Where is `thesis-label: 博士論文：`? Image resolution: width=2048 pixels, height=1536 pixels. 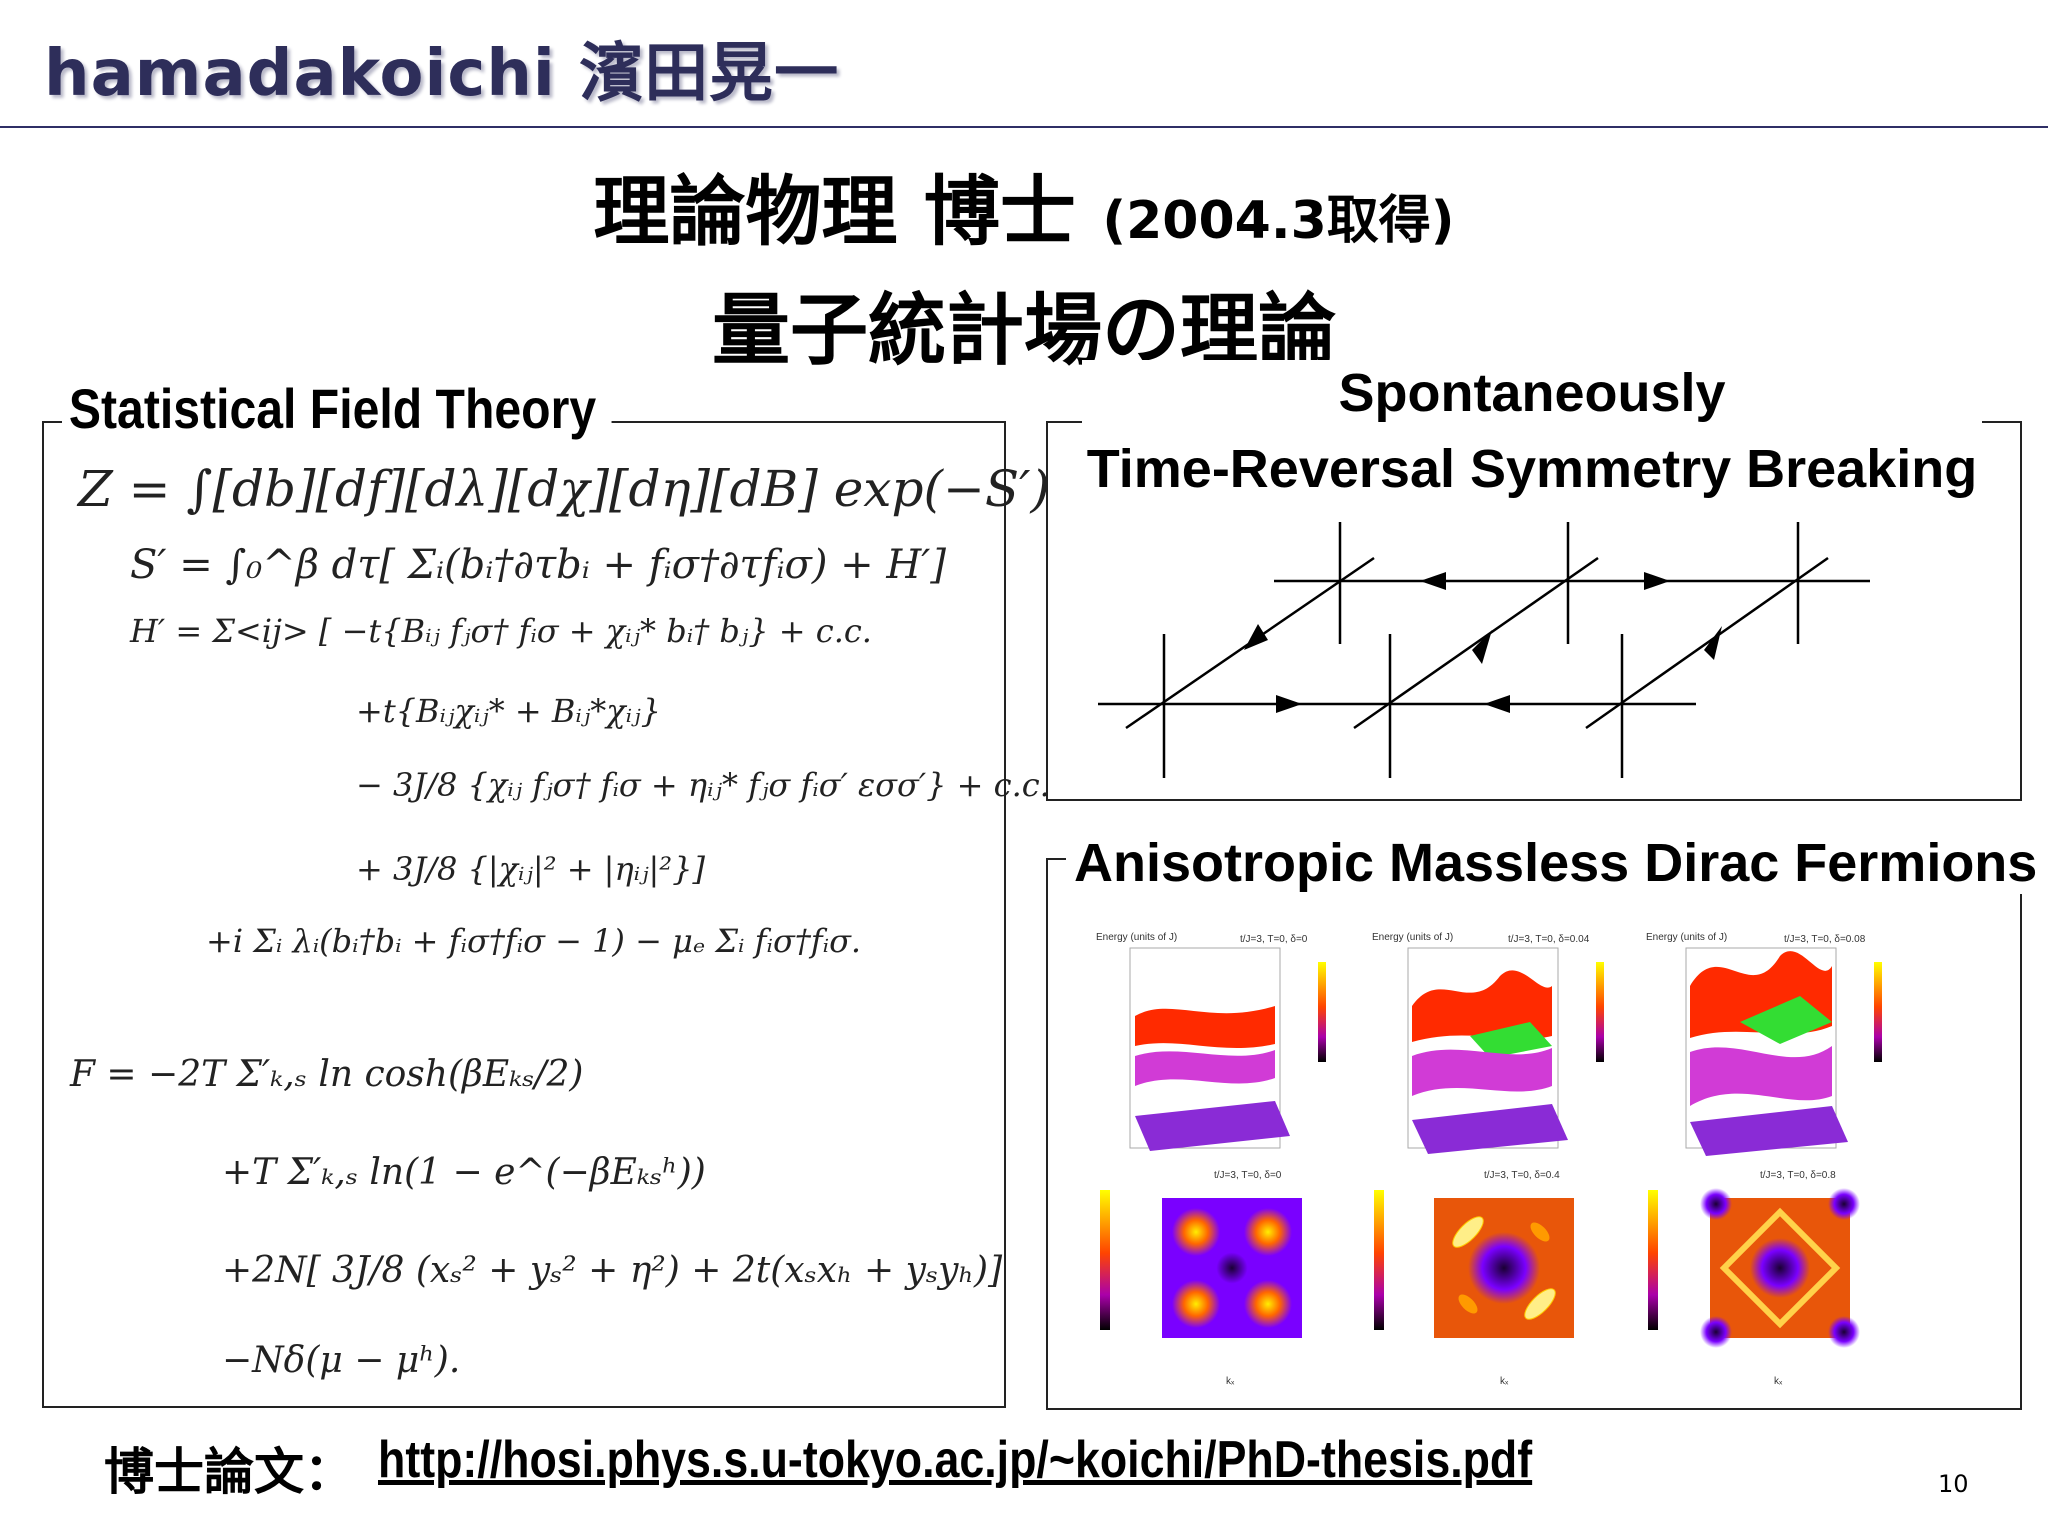
thesis-label: 博士論文： is located at coordinates (229, 1472).